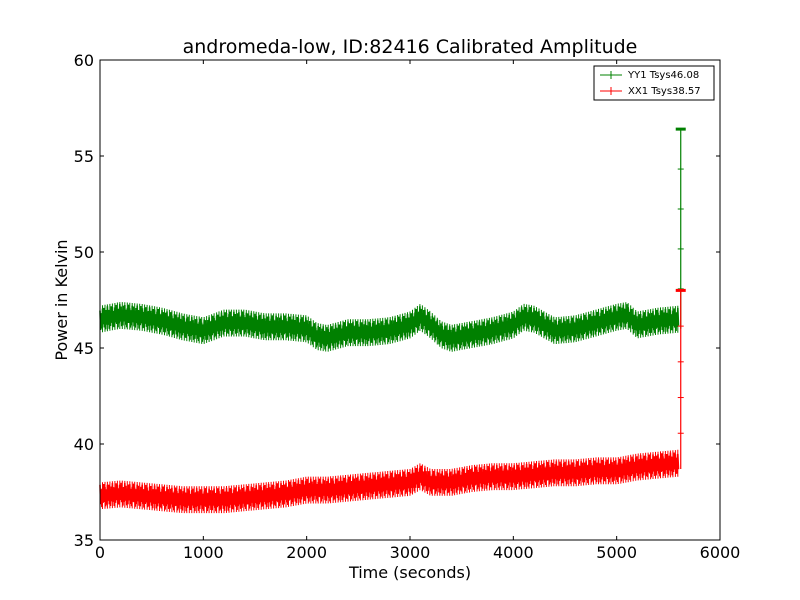  Describe the element at coordinates (664, 91) in the screenshot. I see `legend-label-xx1: XX1 Tsys38.57` at that location.